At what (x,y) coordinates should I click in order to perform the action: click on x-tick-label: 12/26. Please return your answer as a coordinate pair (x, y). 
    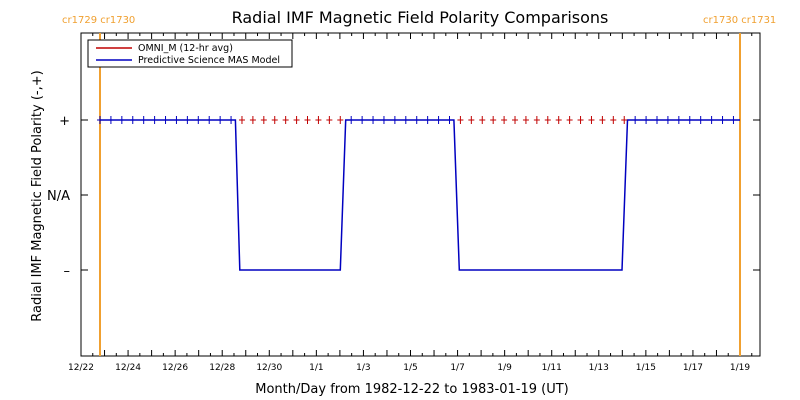
    Looking at the image, I should click on (175, 368).